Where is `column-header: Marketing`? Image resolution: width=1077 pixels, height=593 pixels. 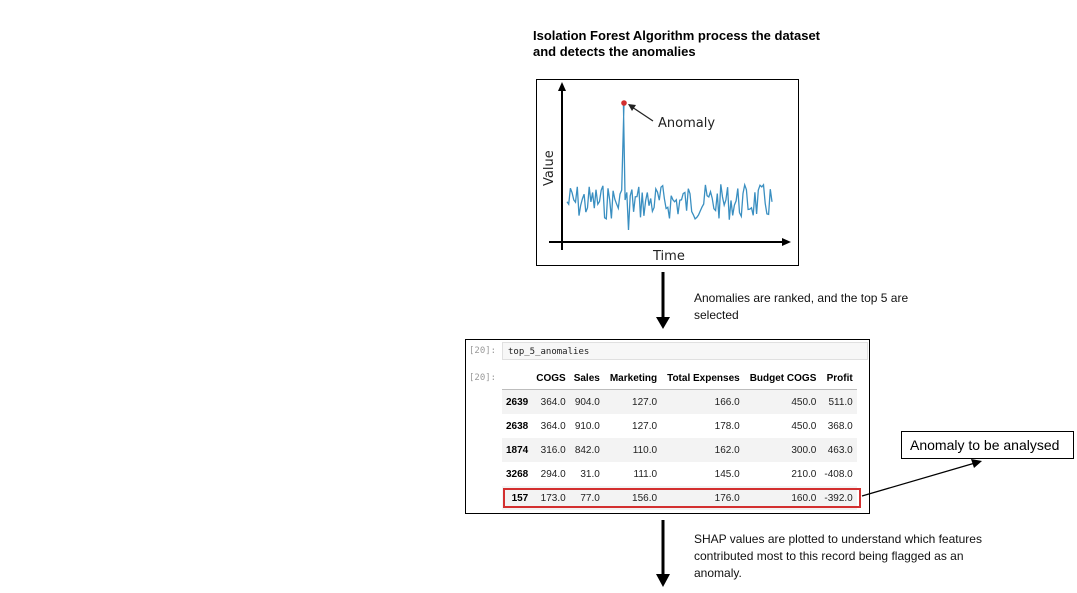
column-header: Marketing is located at coordinates (633, 378).